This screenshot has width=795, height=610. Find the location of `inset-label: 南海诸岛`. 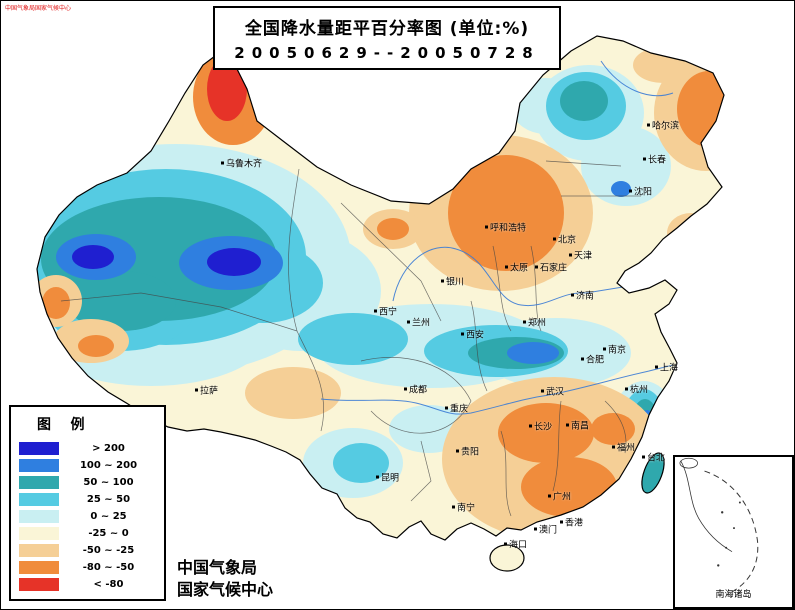

inset-label: 南海诸岛 is located at coordinates (733, 595).